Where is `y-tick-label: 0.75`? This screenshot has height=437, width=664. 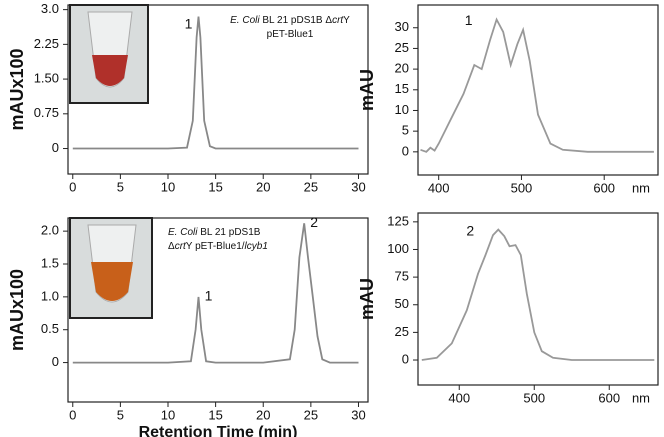 y-tick-label: 0.75 is located at coordinates (46, 112).